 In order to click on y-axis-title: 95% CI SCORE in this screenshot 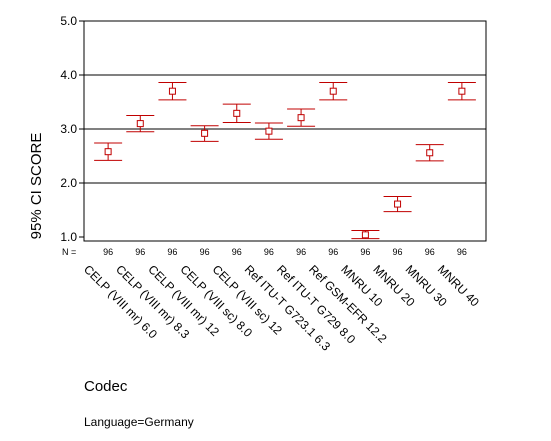, I will do `click(36, 186)`.